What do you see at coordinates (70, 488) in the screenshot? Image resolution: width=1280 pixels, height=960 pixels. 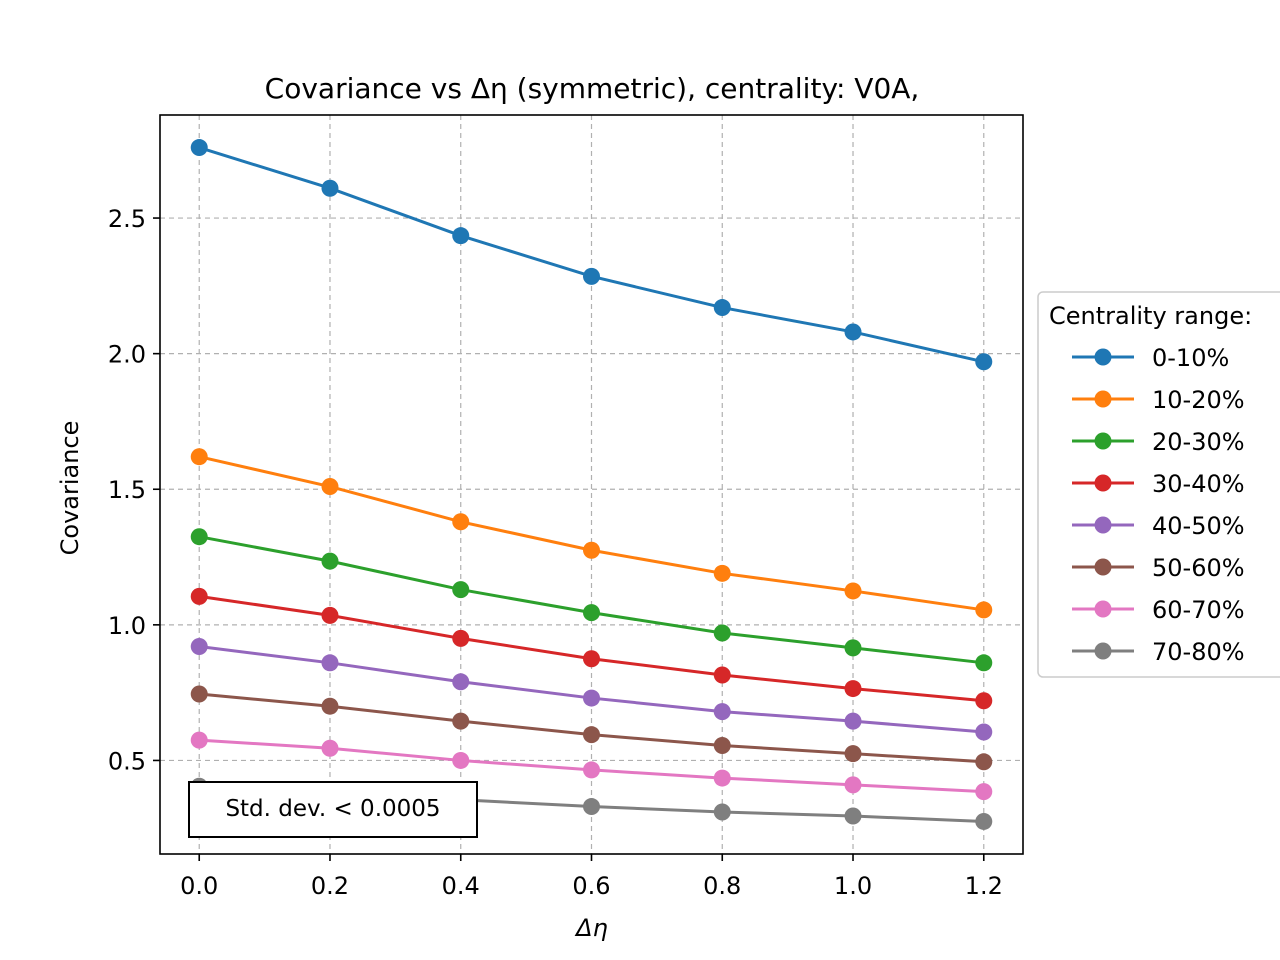 I see `y-axis-label: Covariance` at bounding box center [70, 488].